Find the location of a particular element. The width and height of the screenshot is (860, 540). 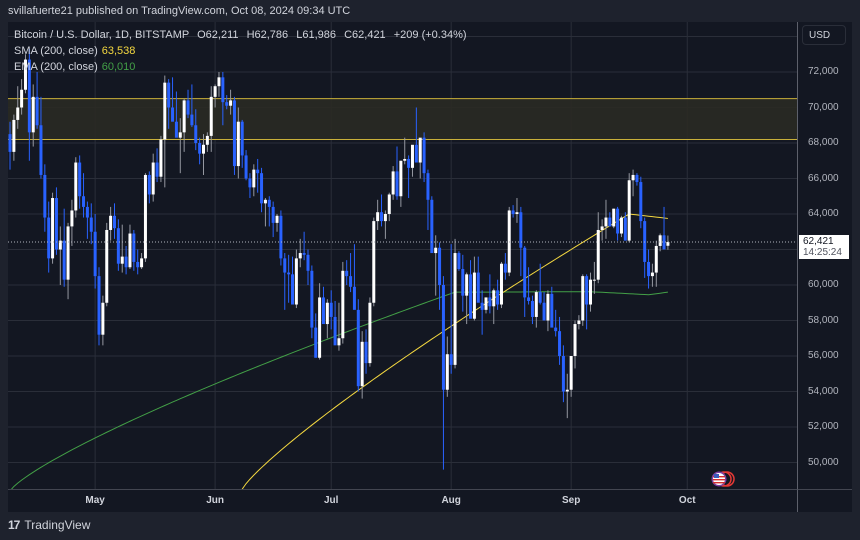

high-value: H62,786 is located at coordinates (267, 35).